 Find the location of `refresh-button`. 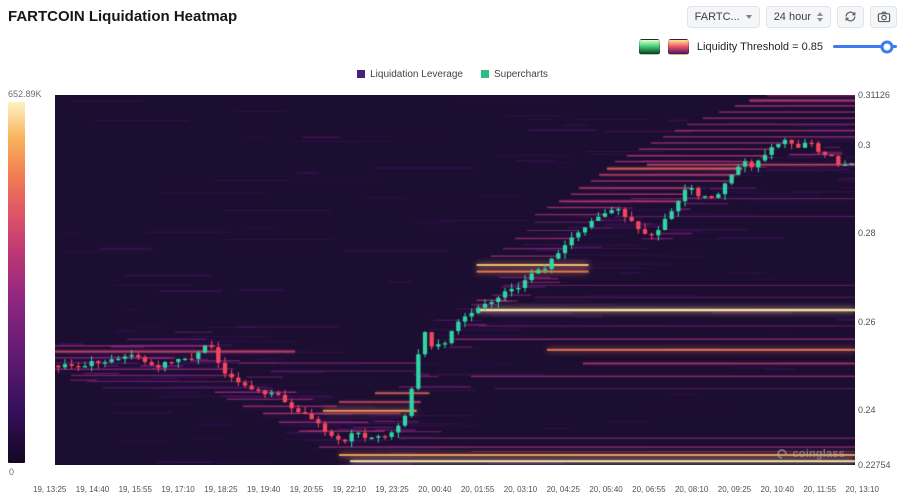

refresh-button is located at coordinates (850, 16).